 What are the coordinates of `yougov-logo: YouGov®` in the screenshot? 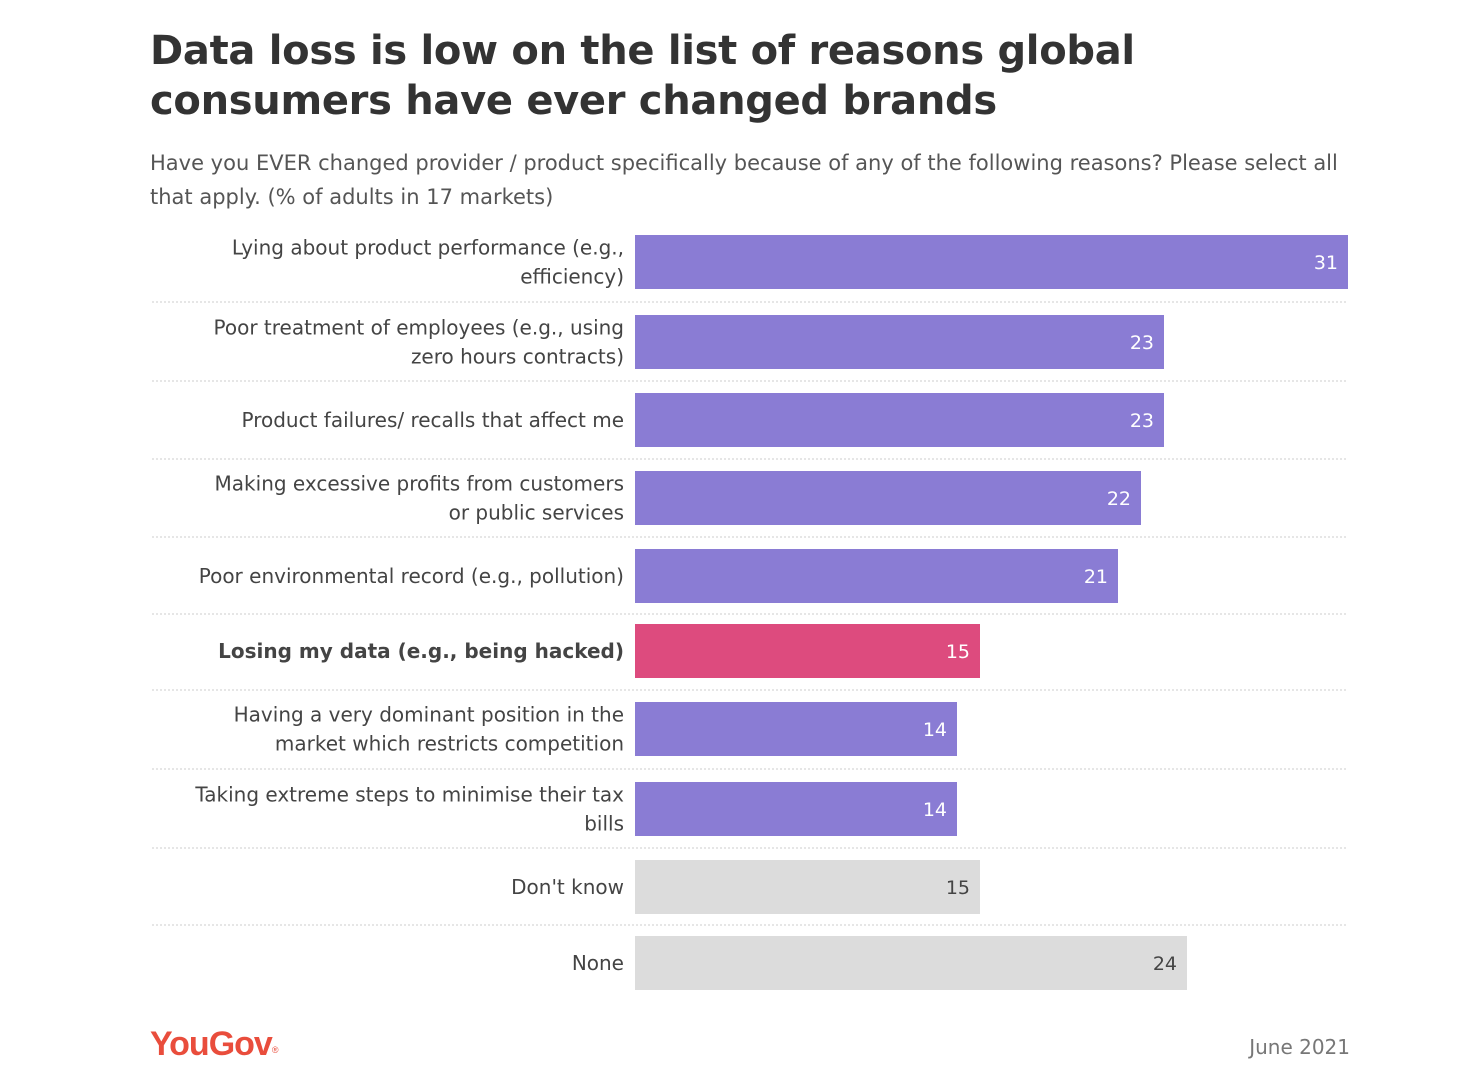 It's located at (214, 1044).